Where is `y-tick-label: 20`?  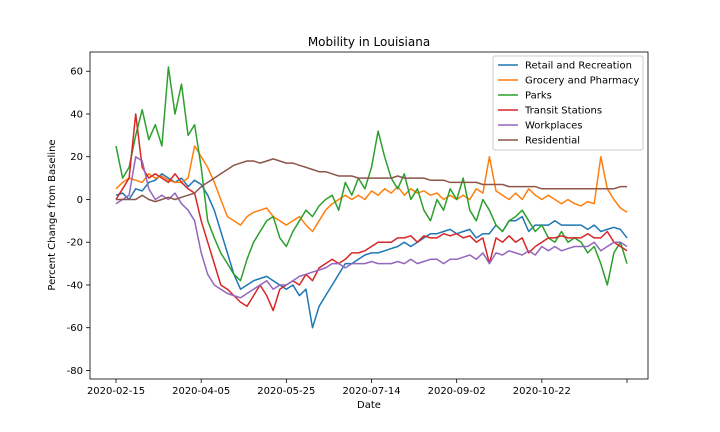 y-tick-label: 20 is located at coordinates (76, 157).